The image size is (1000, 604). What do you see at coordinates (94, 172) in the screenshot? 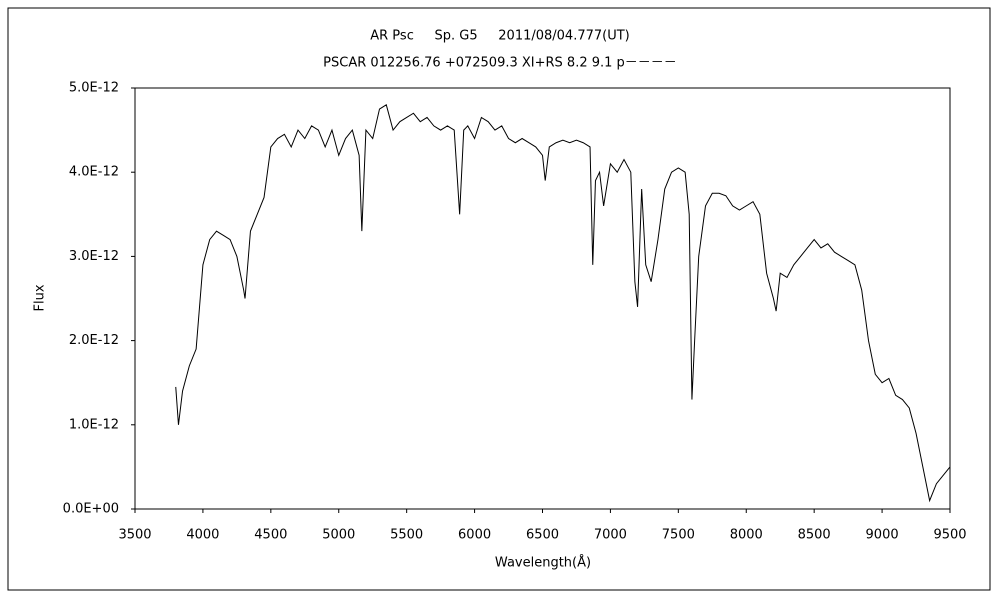
I see `y-tick-label: 4.0E-12` at bounding box center [94, 172].